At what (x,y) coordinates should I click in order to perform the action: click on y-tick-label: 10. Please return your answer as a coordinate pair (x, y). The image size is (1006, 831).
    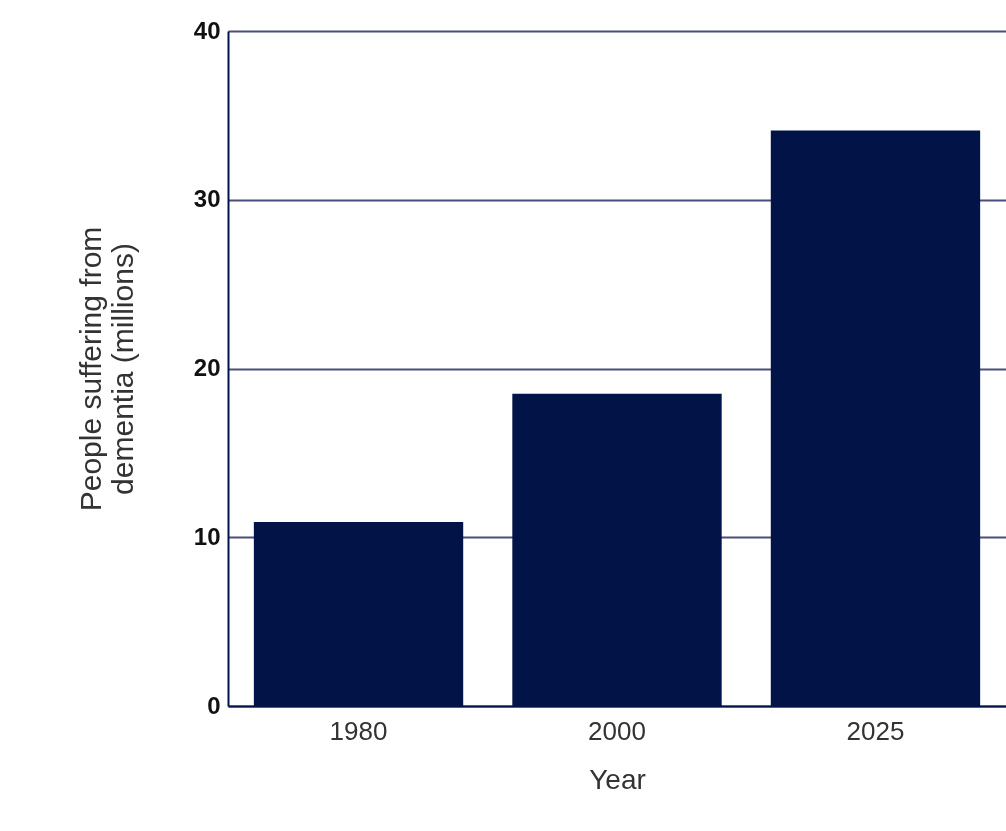
    Looking at the image, I should click on (207, 536).